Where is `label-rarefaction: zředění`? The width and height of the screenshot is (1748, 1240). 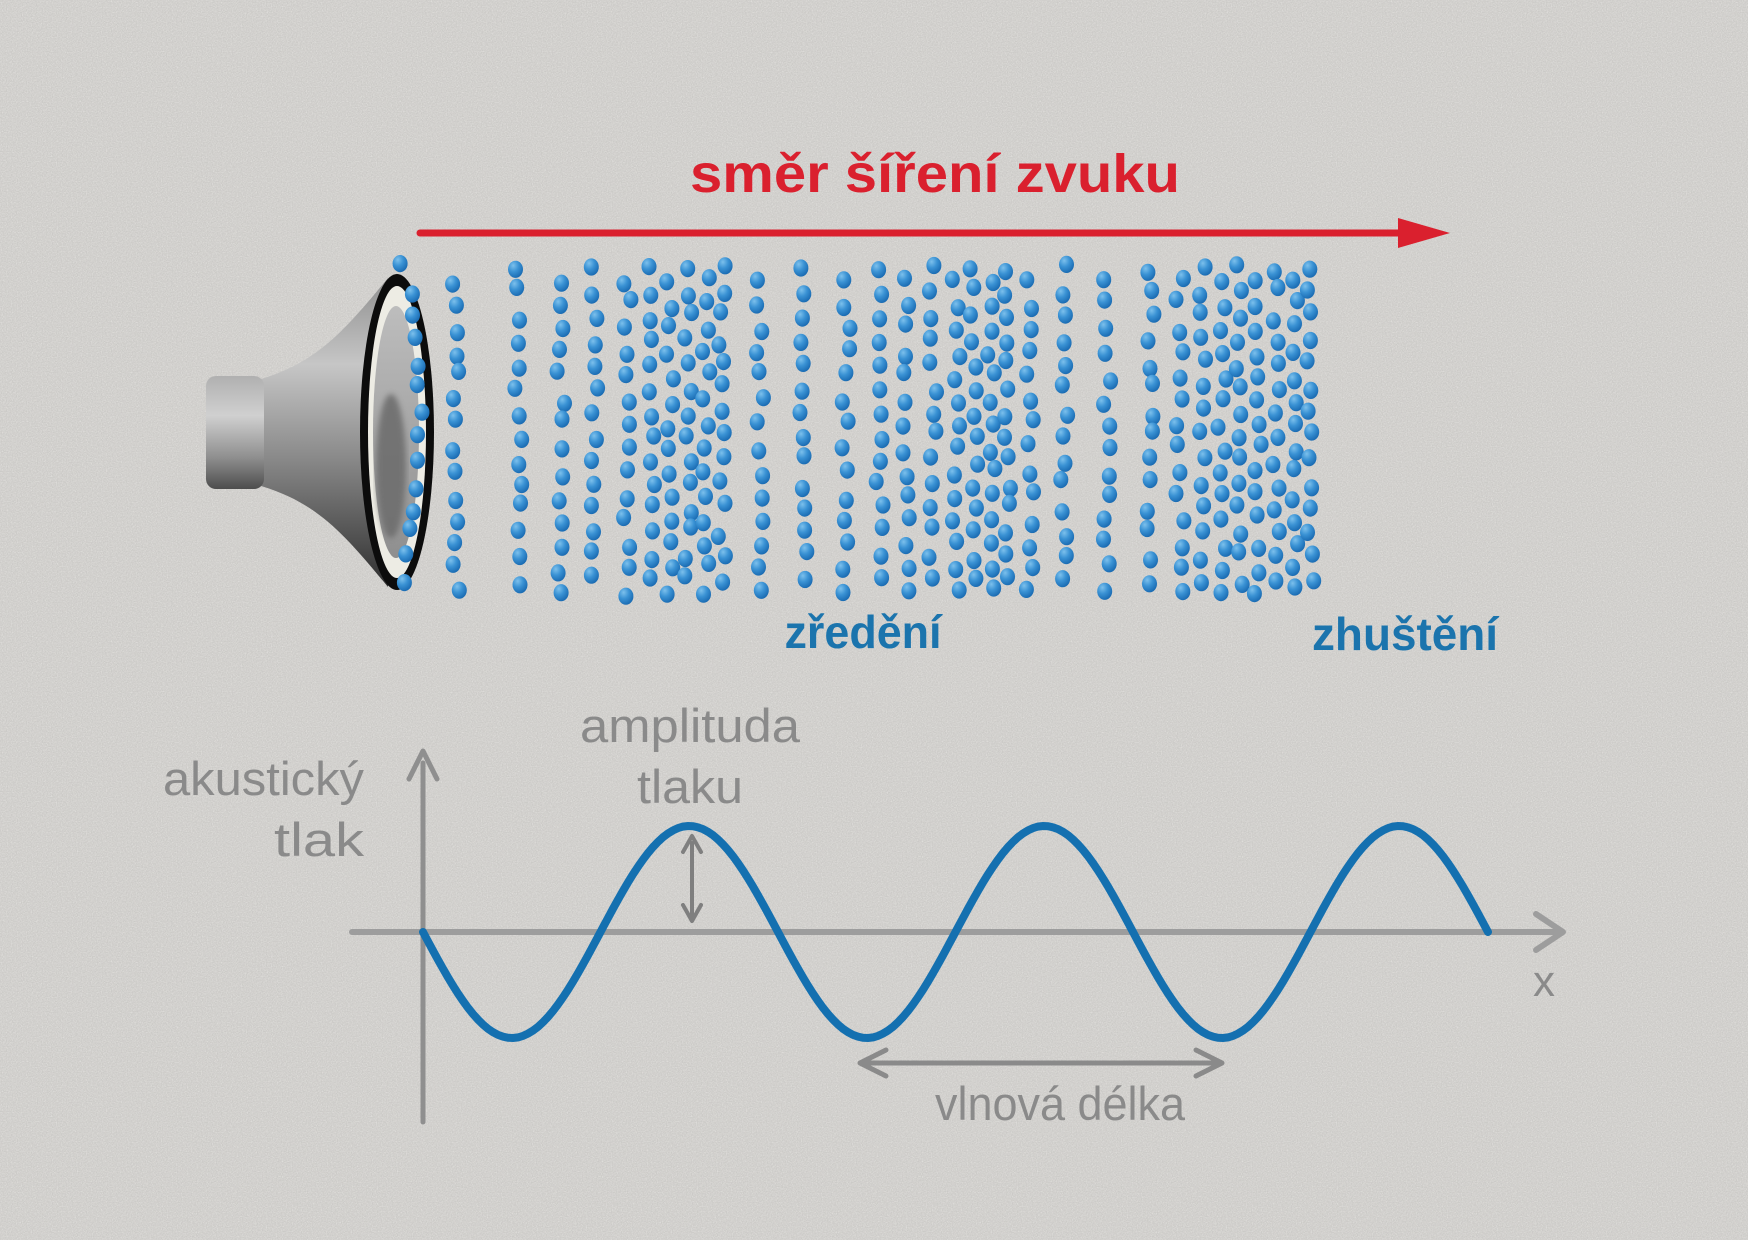 label-rarefaction: zředění is located at coordinates (864, 632).